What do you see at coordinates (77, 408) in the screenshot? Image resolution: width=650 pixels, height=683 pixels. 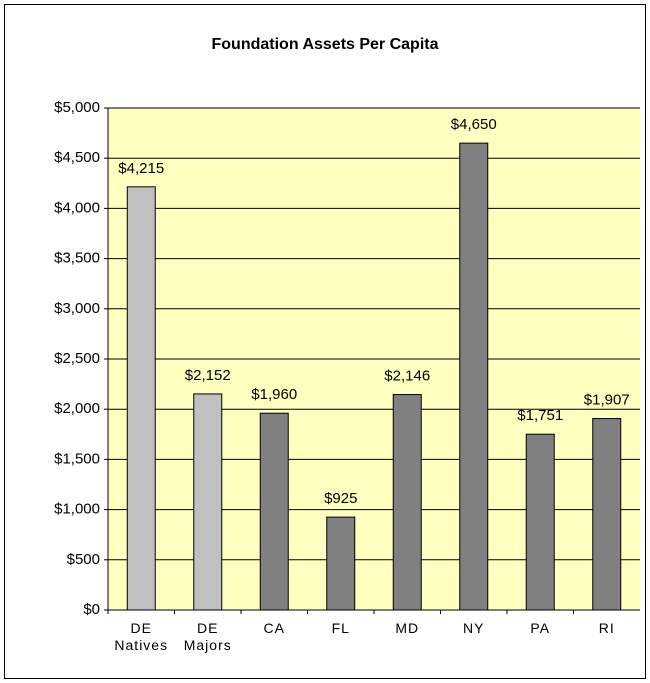 I see `y-tick-label: $2,000` at bounding box center [77, 408].